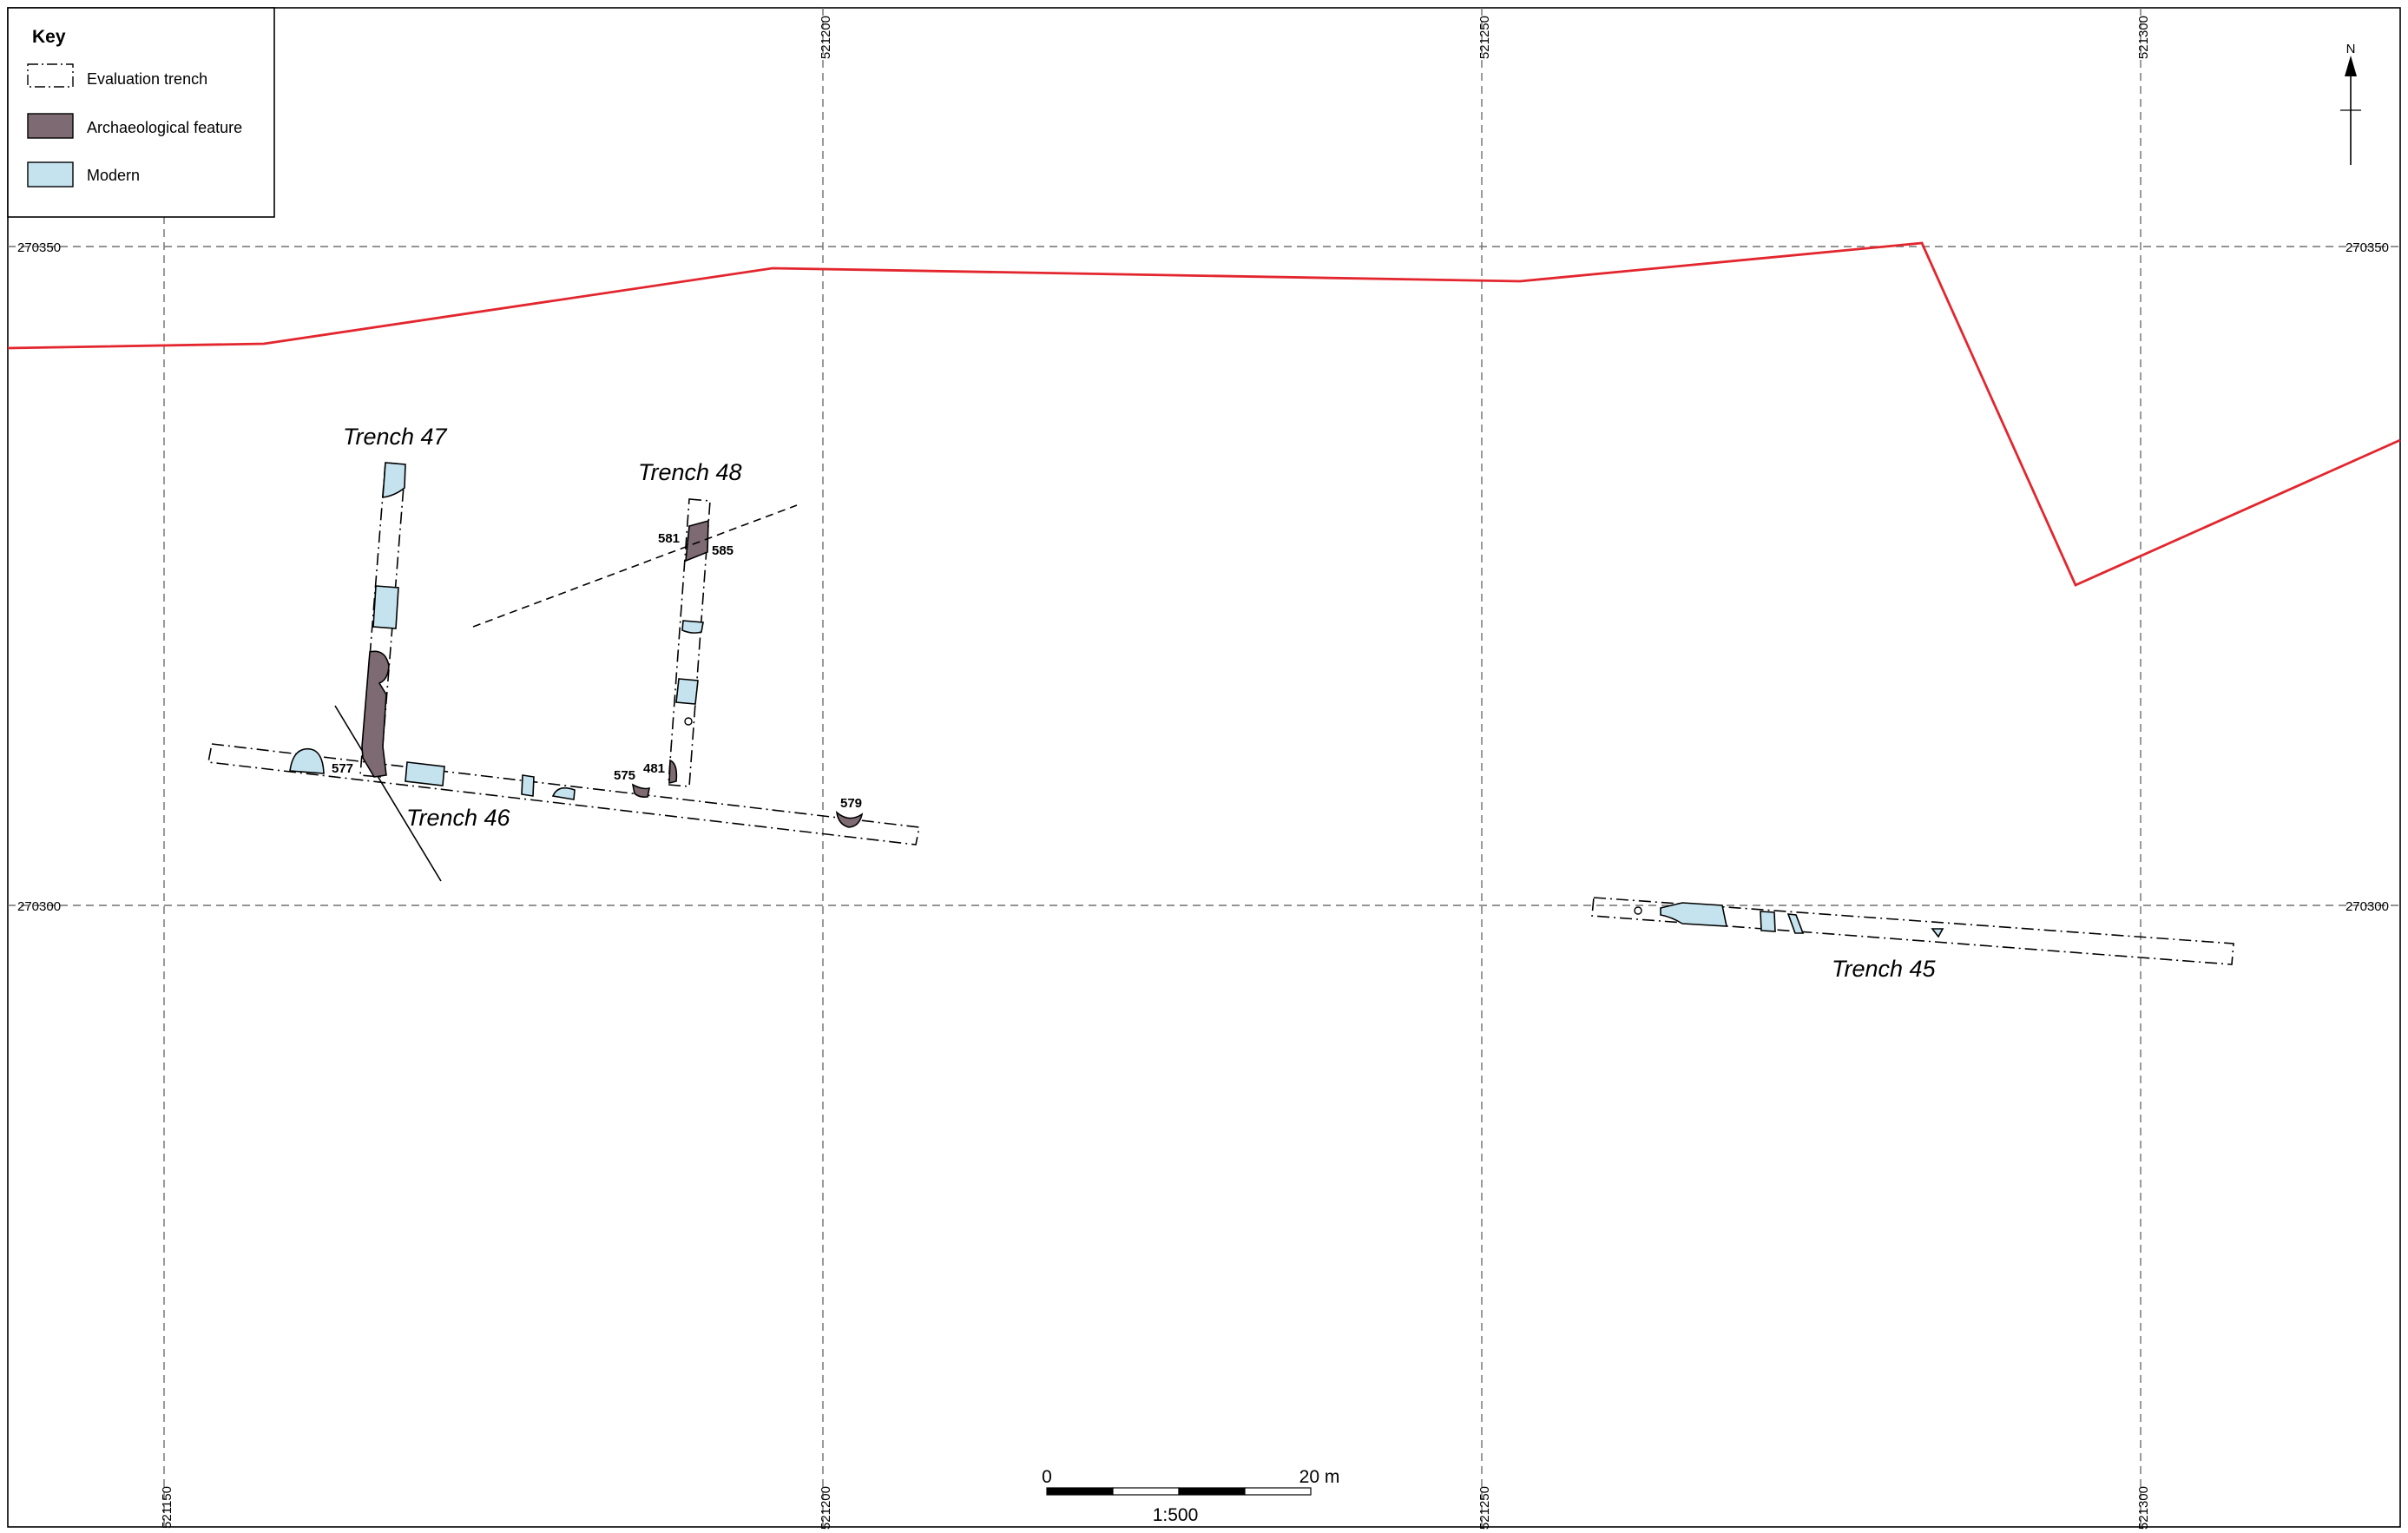 Image resolution: width=2408 pixels, height=1533 pixels. What do you see at coordinates (2351, 66) in the screenshot?
I see `north-arrow-head` at bounding box center [2351, 66].